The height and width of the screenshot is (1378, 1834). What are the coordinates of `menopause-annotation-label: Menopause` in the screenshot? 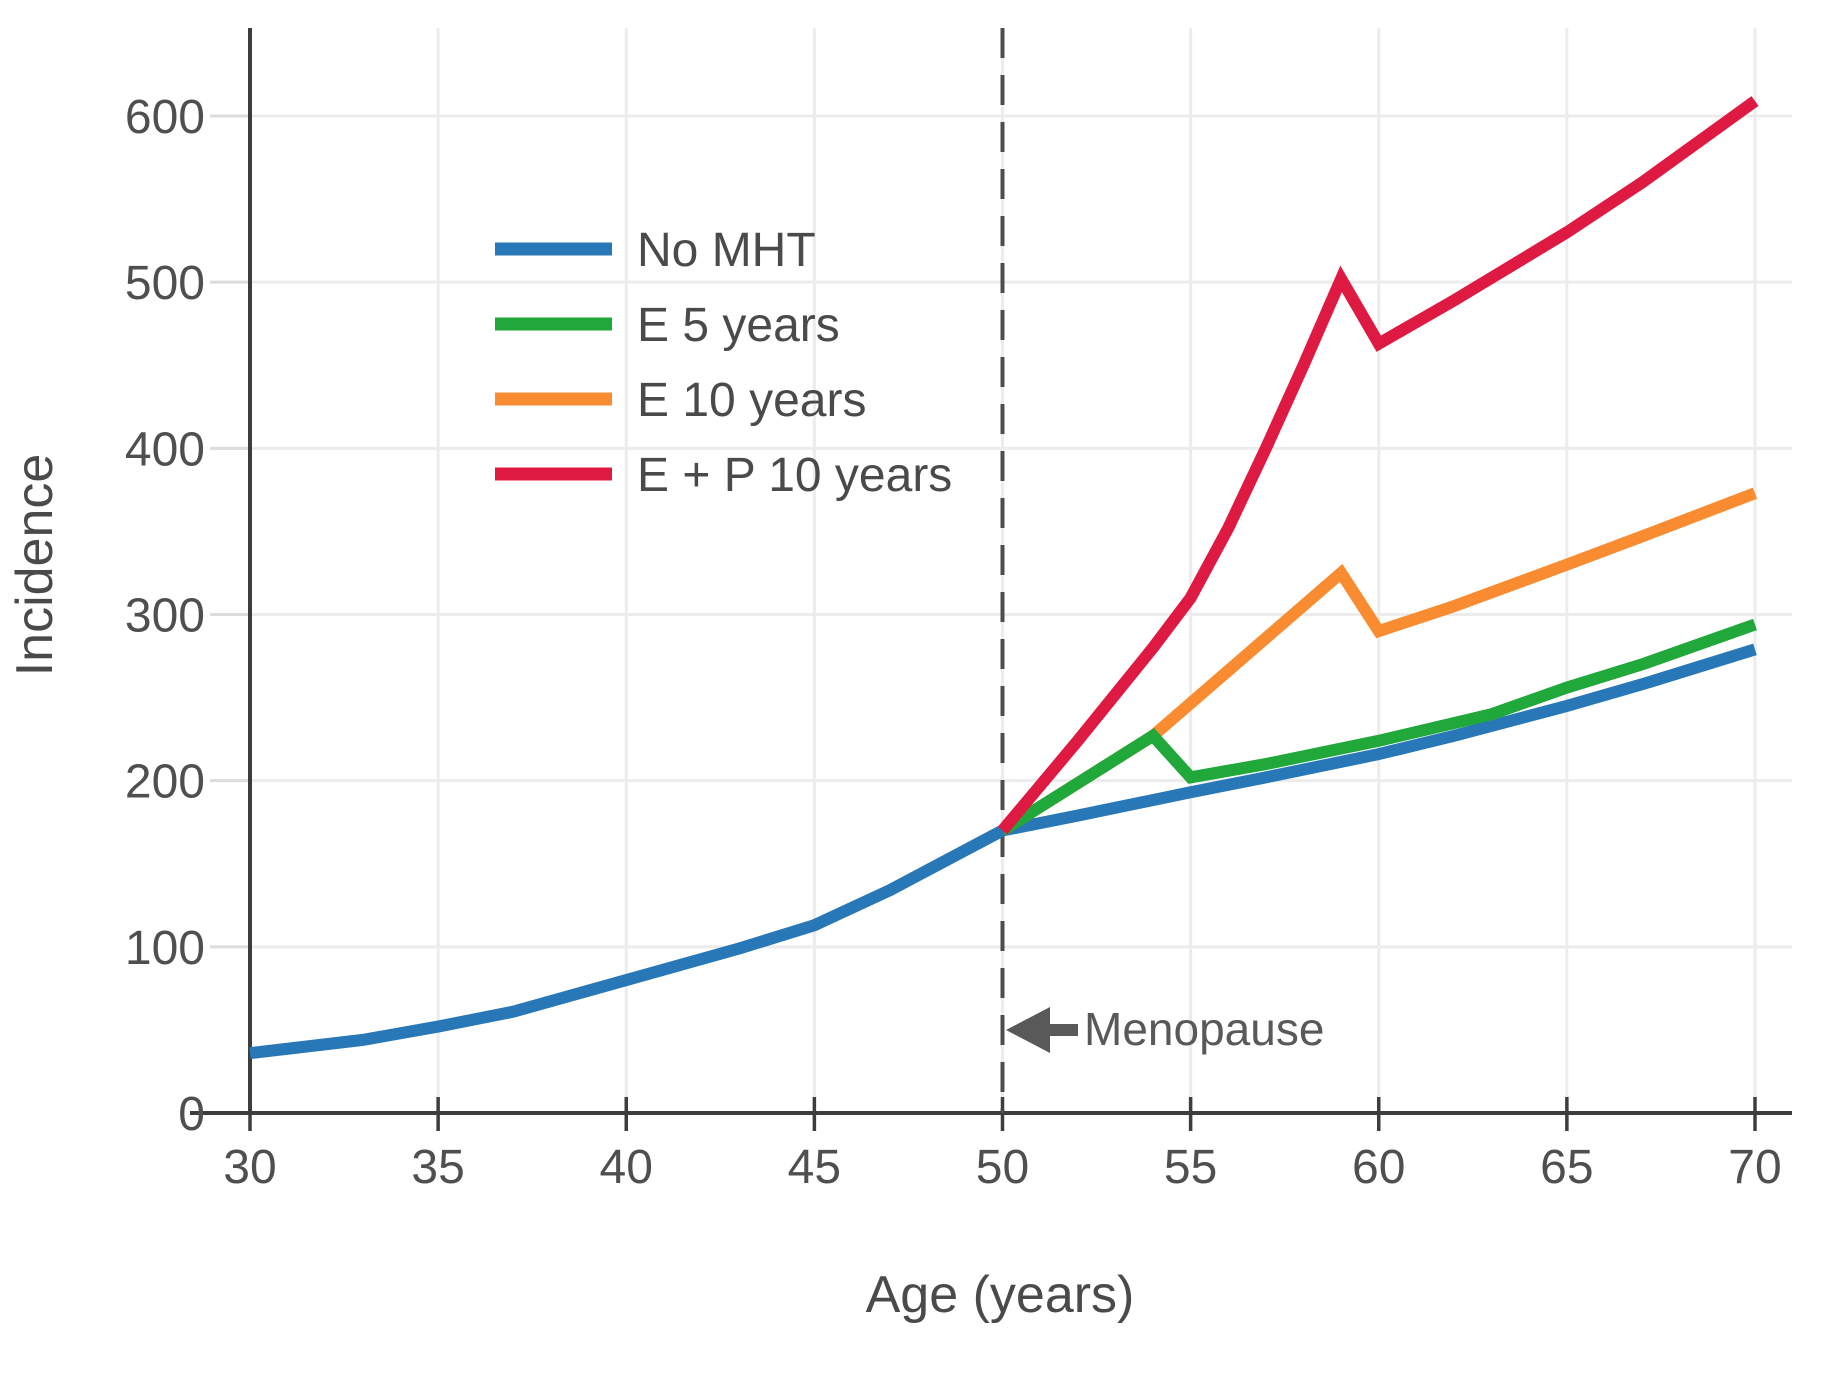 It's located at (1204, 1029).